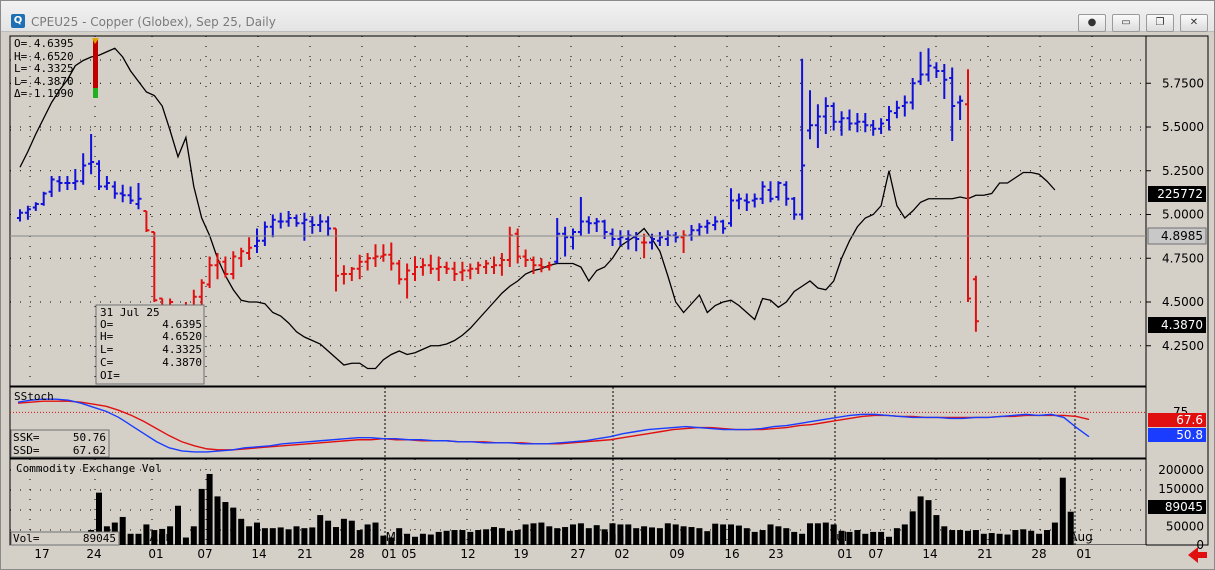 The width and height of the screenshot is (1215, 570). I want to click on info-v-3: 4.3870, so click(182, 362).